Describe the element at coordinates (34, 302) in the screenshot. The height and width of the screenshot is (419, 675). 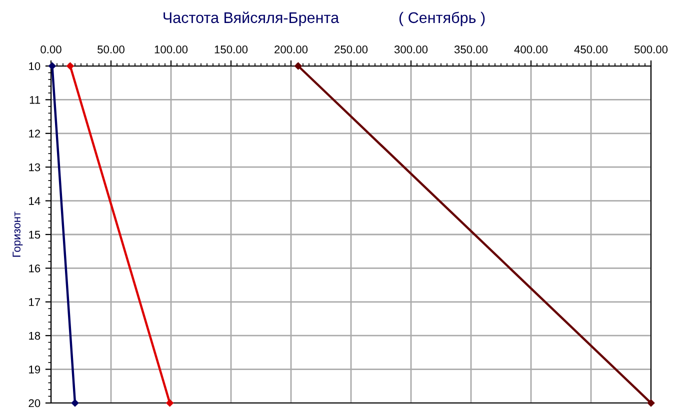
I see `y-tick-label: 17` at that location.